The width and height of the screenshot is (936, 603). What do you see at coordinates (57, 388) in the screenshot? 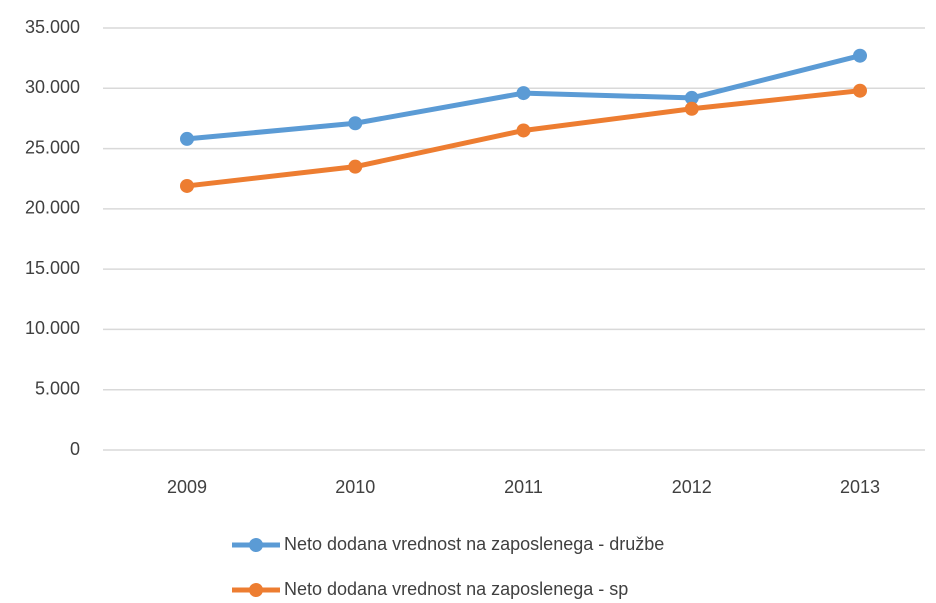
I see `y-tick-label: 5.000` at bounding box center [57, 388].